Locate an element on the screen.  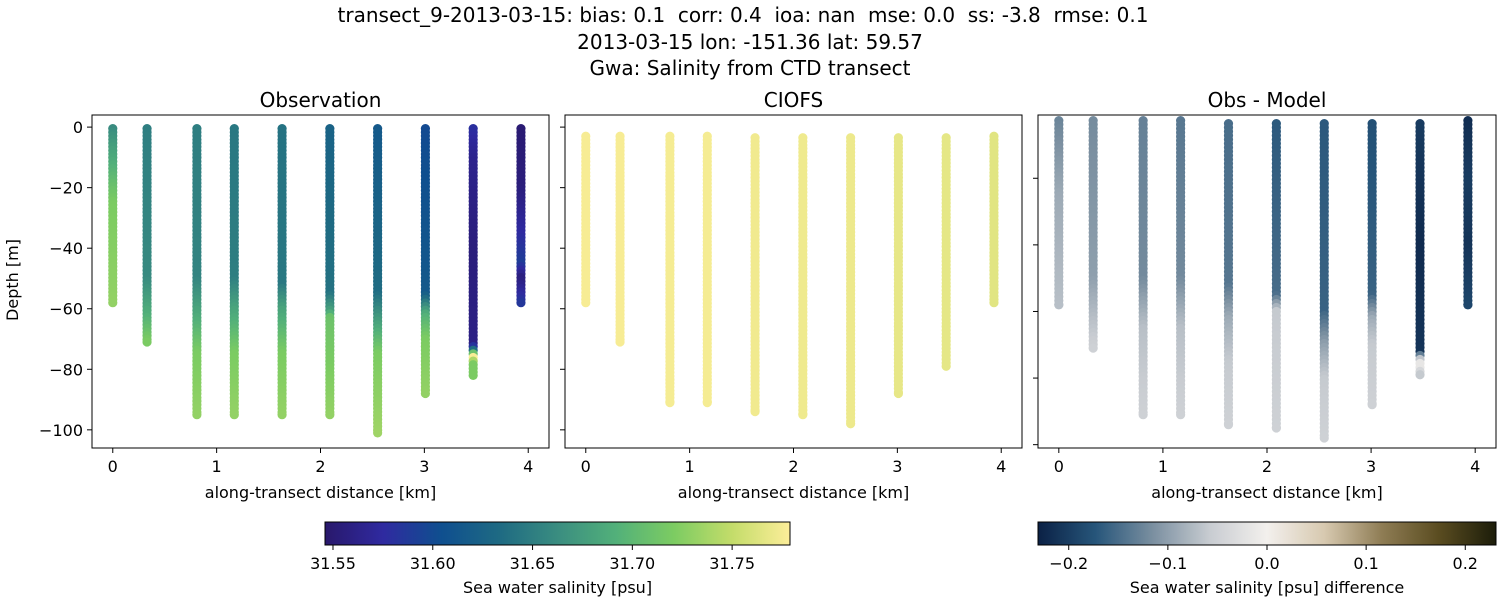
panel-title: Obs - Model is located at coordinates (1267, 100).